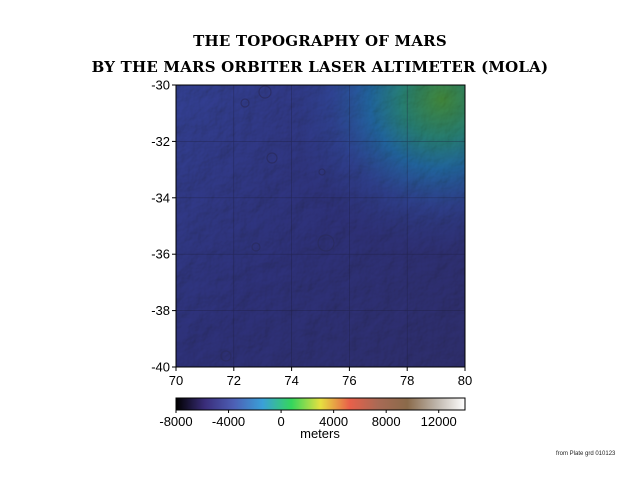 This screenshot has width=640, height=480. What do you see at coordinates (160, 85) in the screenshot?
I see `y-tick-label: -30` at bounding box center [160, 85].